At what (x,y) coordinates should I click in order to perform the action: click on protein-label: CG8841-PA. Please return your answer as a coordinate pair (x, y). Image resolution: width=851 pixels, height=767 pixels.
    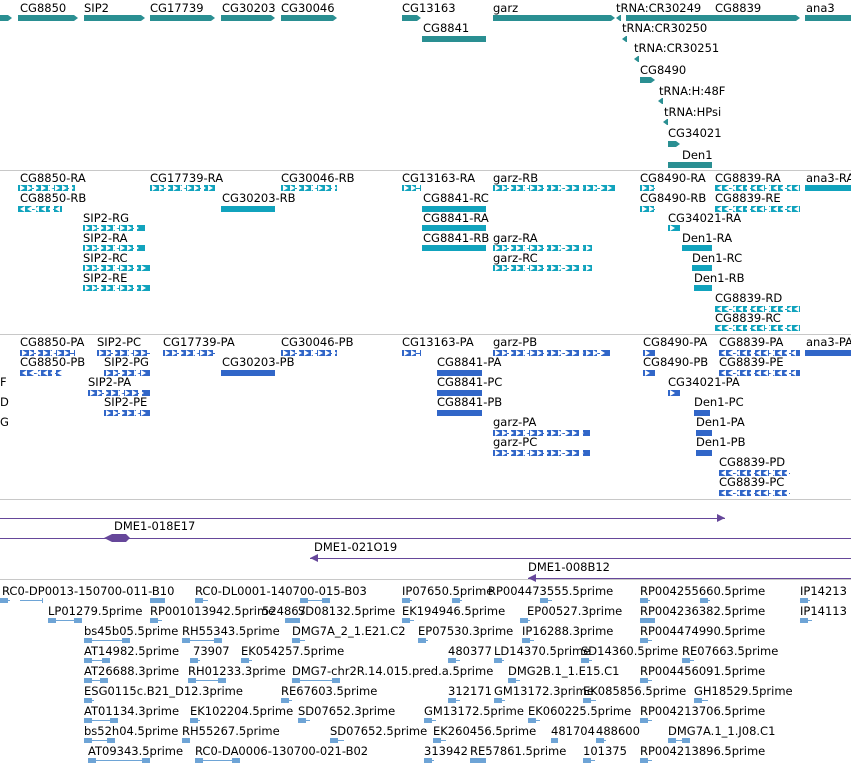
    Looking at the image, I should click on (469, 362).